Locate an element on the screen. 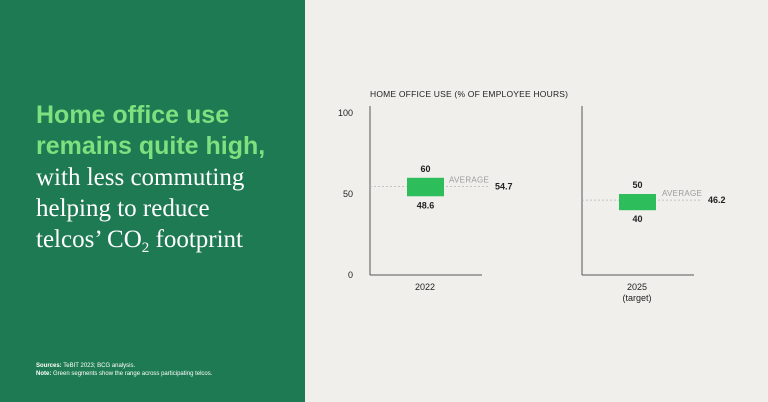 The width and height of the screenshot is (768, 402). x-category-label: 2022 is located at coordinates (425, 287).